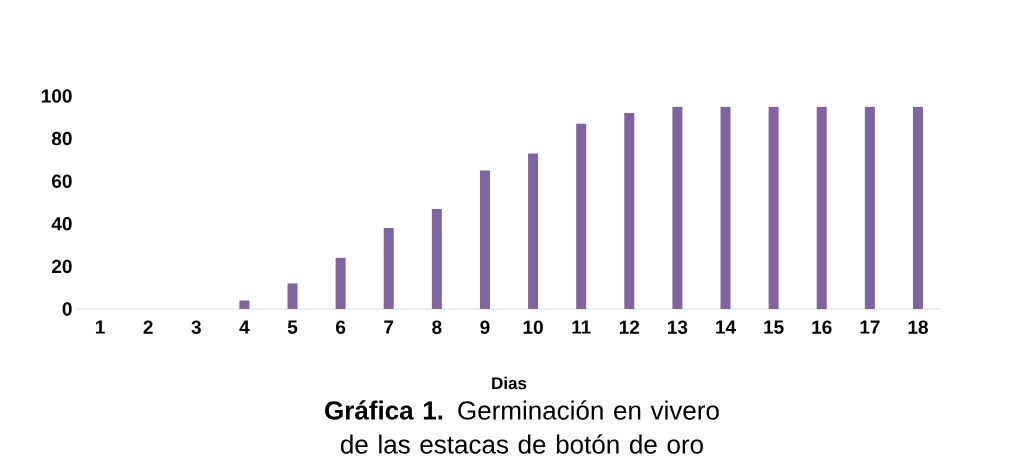  I want to click on x-tick-label: 4, so click(244, 327).